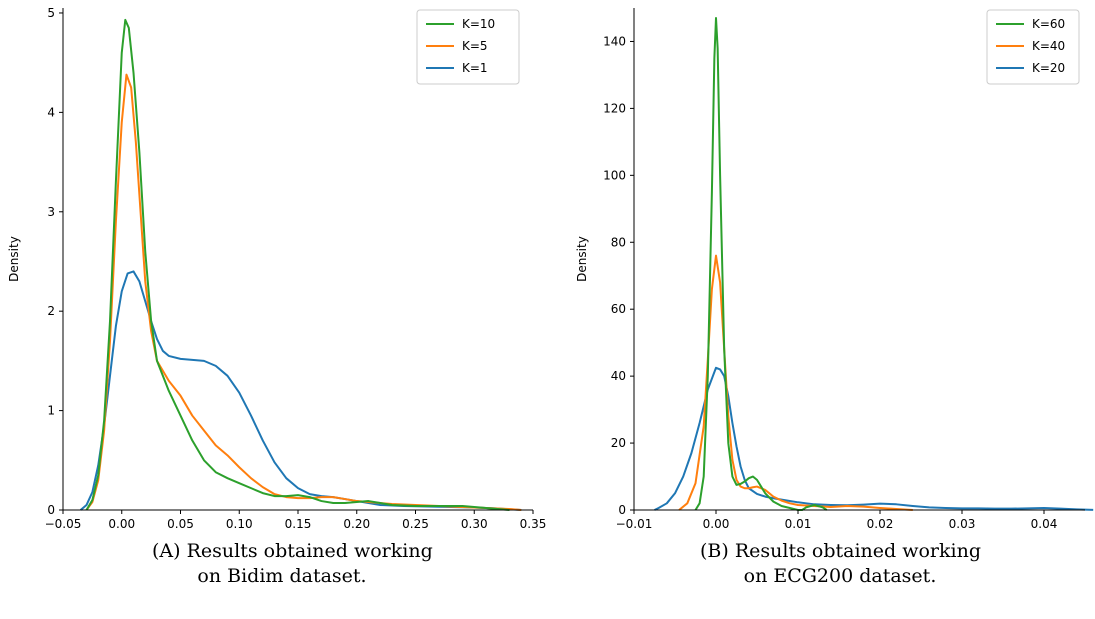  What do you see at coordinates (239, 524) in the screenshot?
I see `chart-a-x-tick-label: 0.10` at bounding box center [239, 524].